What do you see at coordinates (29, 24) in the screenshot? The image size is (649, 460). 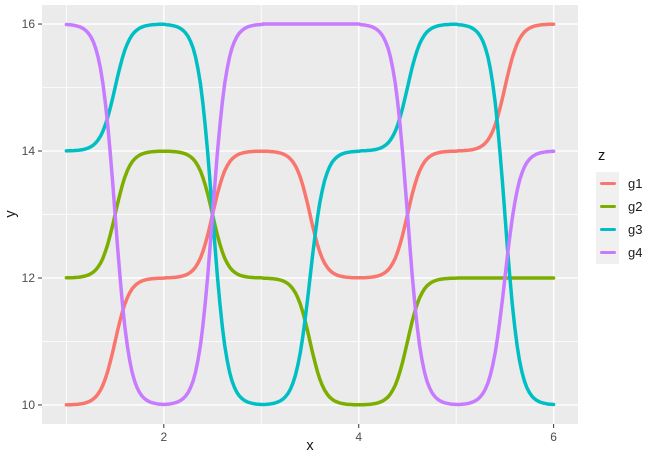 I see `y-tick-label: 16` at bounding box center [29, 24].